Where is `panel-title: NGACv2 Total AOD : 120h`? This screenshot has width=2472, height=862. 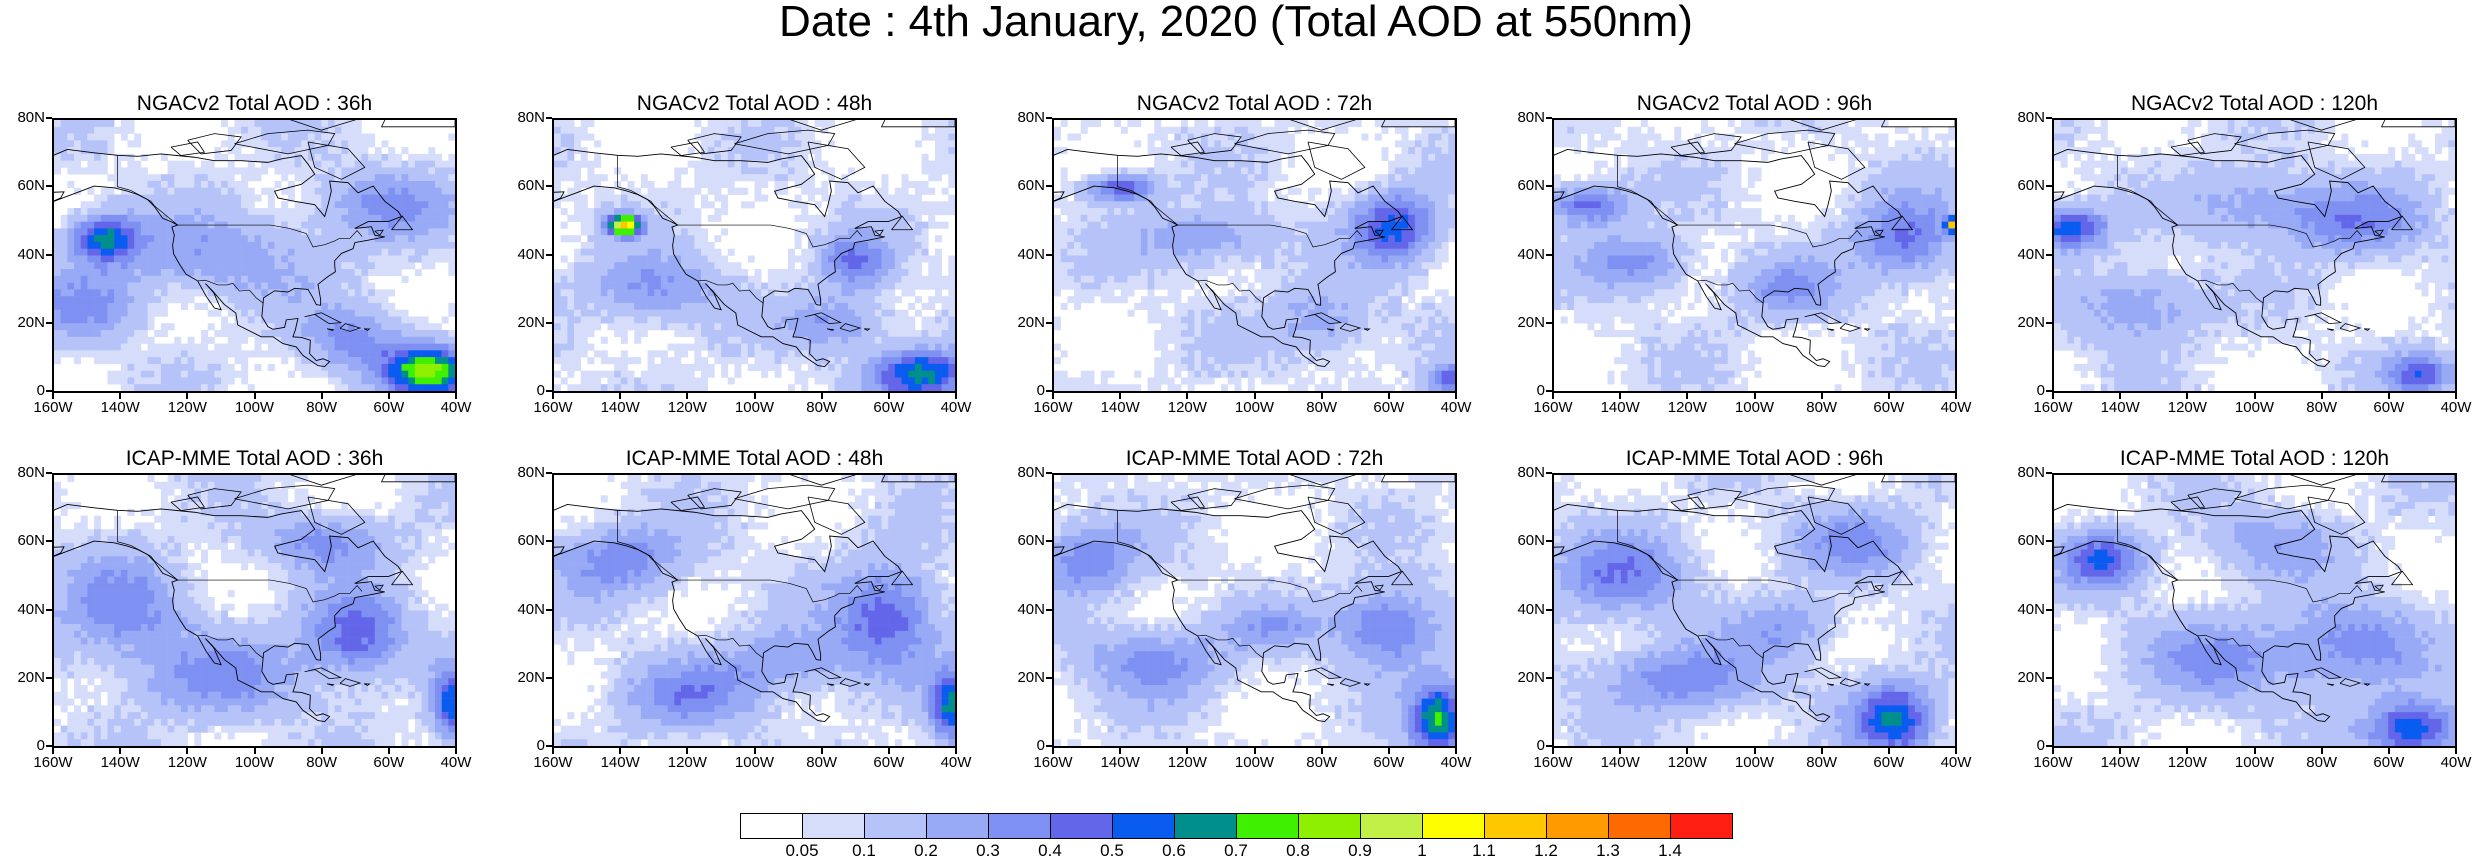
panel-title: NGACv2 Total AOD : 120h is located at coordinates (2254, 103).